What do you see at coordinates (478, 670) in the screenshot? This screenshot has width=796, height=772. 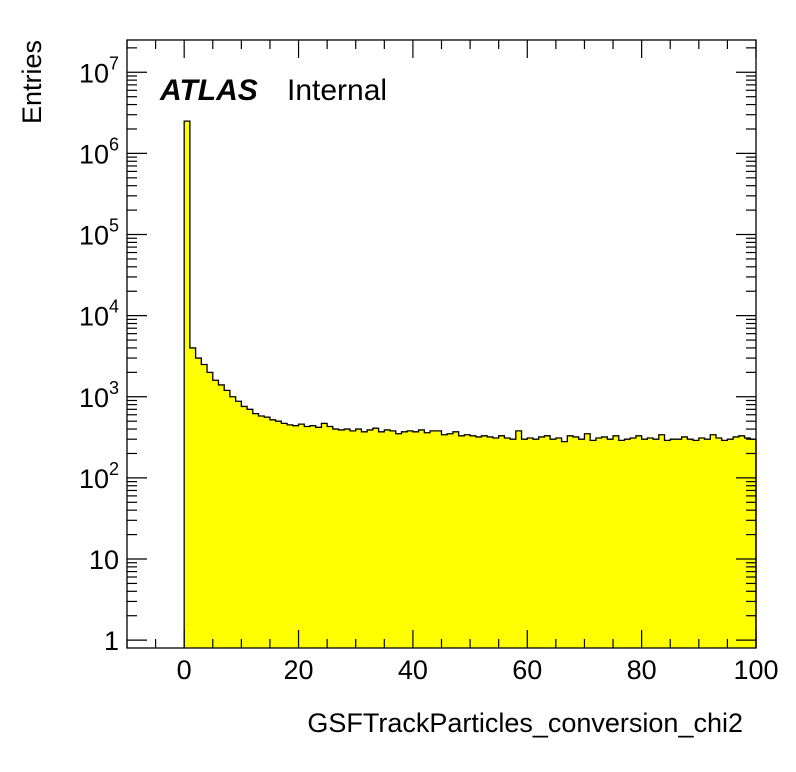 I see `x-tick-labels: 0 20 40 60 80 100` at bounding box center [478, 670].